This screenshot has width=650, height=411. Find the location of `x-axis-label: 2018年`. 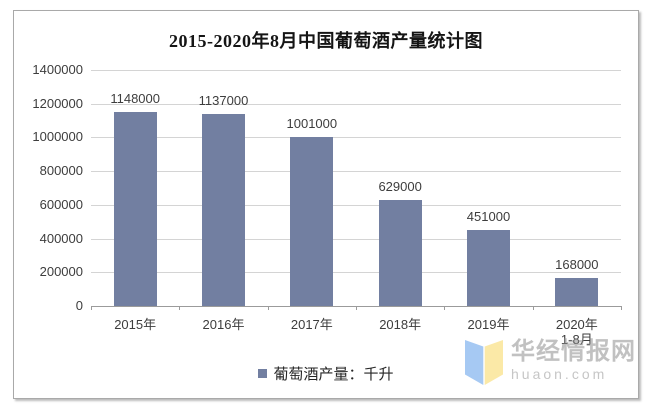

x-axis-label: 2018年 is located at coordinates (400, 324).